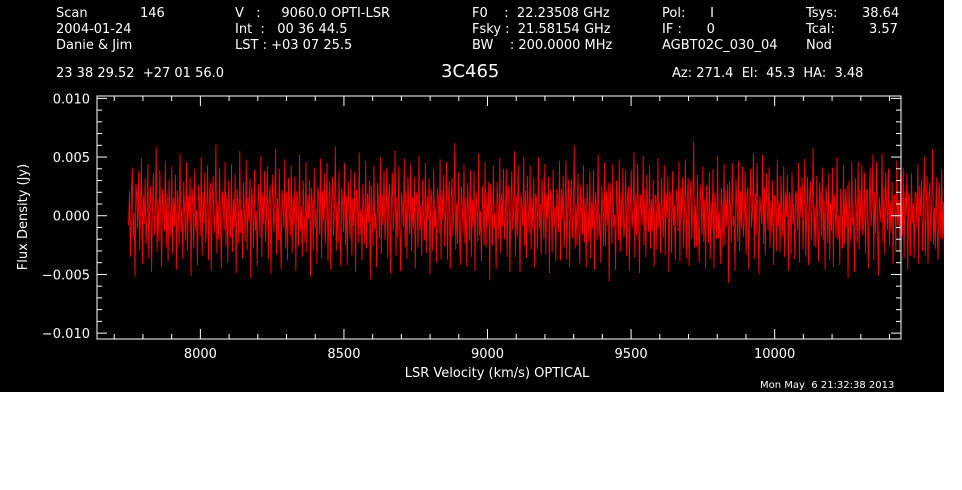 The image size is (962, 490). I want to click on lst: LST : +03 07 25.5, so click(294, 45).